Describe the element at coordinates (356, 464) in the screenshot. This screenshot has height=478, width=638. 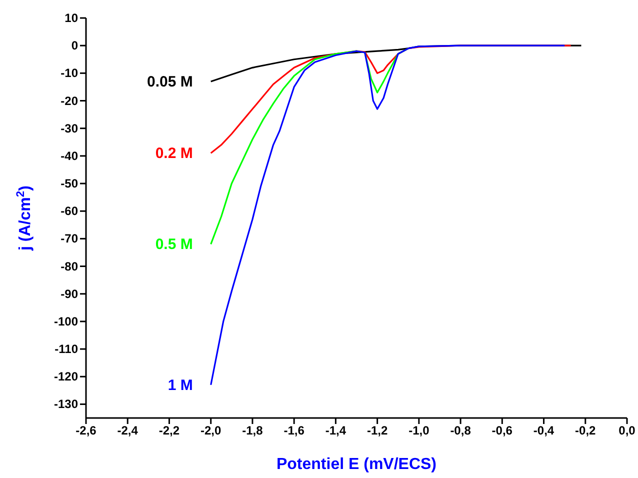
I see `x-axis-title: Potentiel E (mV/ECS)` at that location.